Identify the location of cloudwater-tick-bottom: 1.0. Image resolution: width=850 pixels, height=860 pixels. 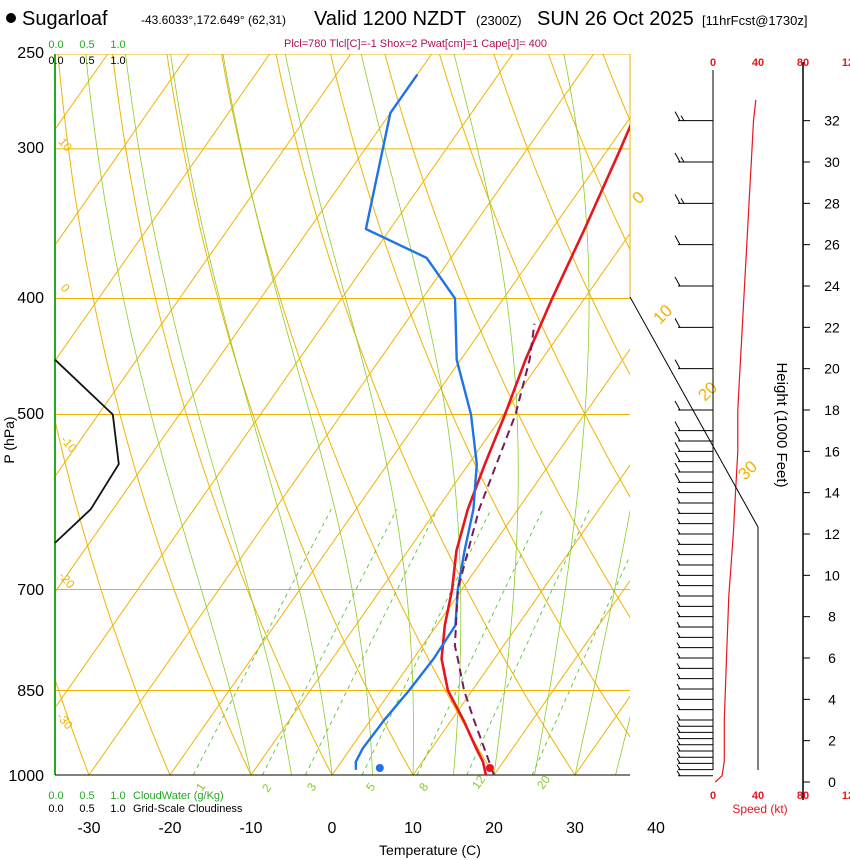
(117, 796).